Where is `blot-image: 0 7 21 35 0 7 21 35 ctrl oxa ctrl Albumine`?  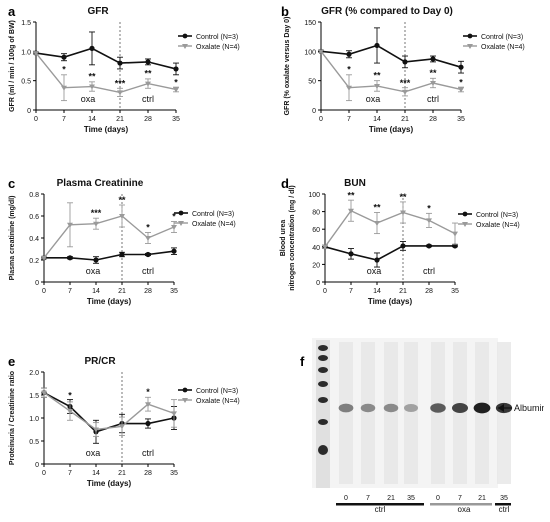
blot-image: 0 7 21 35 0 7 21 35 ctrl oxa ctrl Albumine is located at coordinates (431, 426).